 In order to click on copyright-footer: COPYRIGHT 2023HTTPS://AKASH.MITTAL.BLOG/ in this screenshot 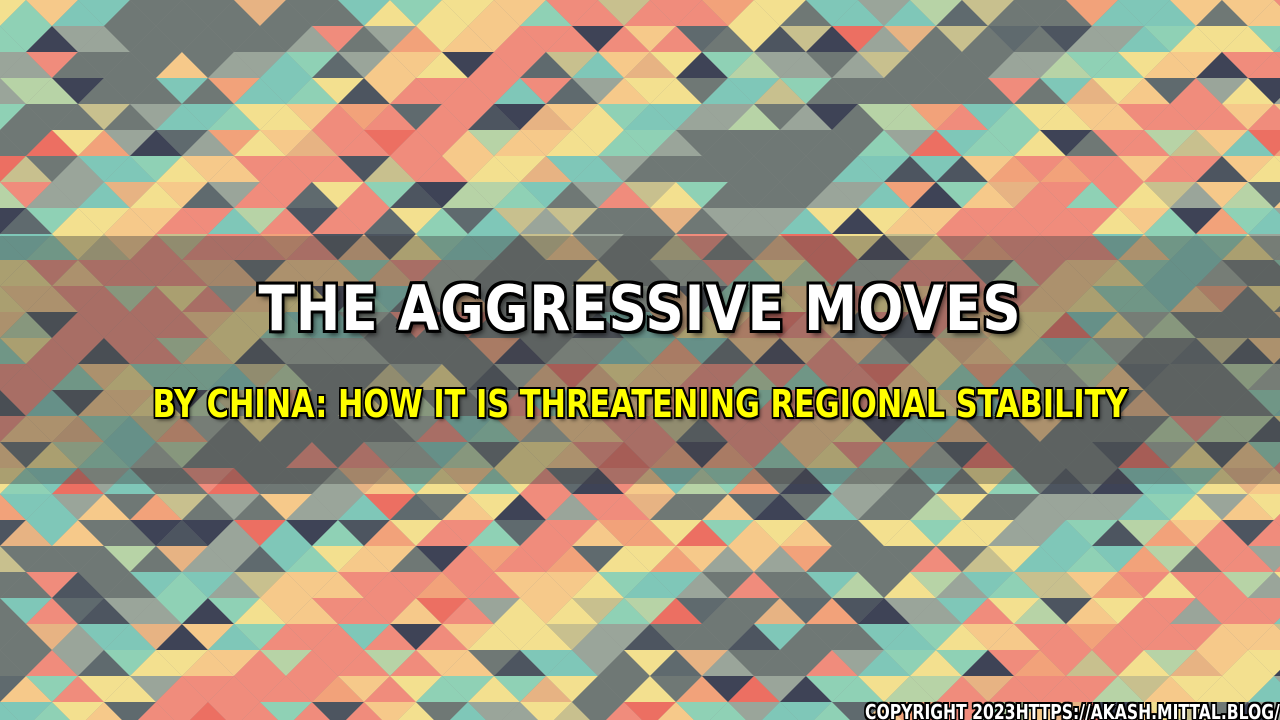, I will do `click(1072, 710)`.